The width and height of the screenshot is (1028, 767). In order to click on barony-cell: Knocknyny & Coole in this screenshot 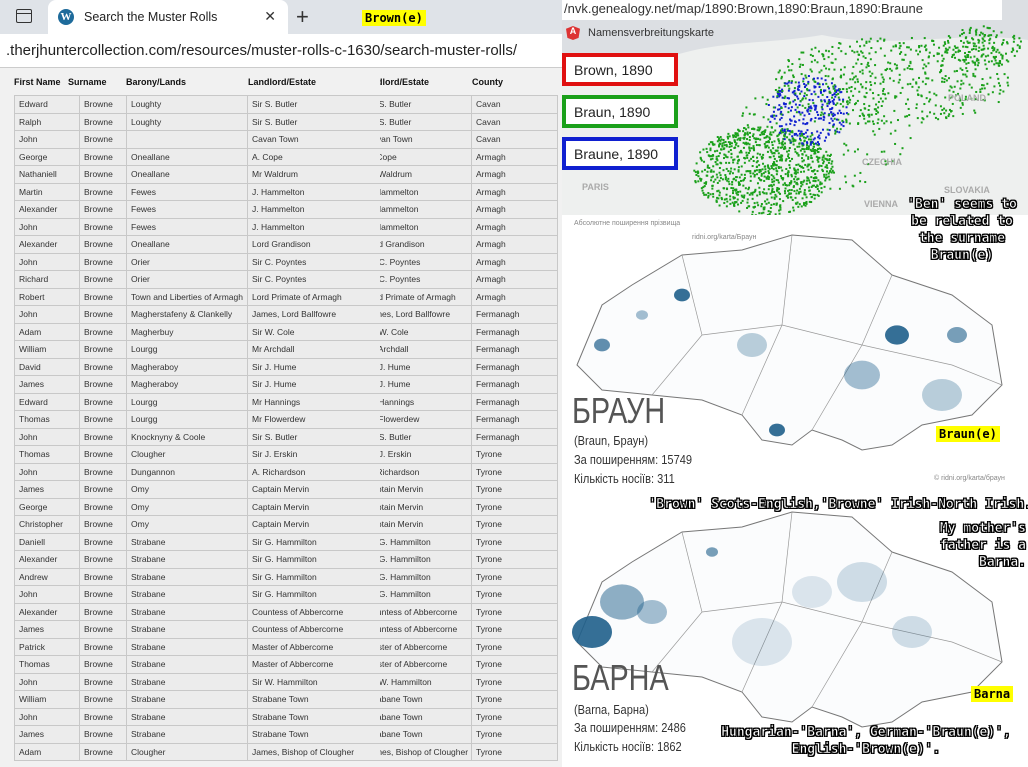, I will do `click(186, 437)`.